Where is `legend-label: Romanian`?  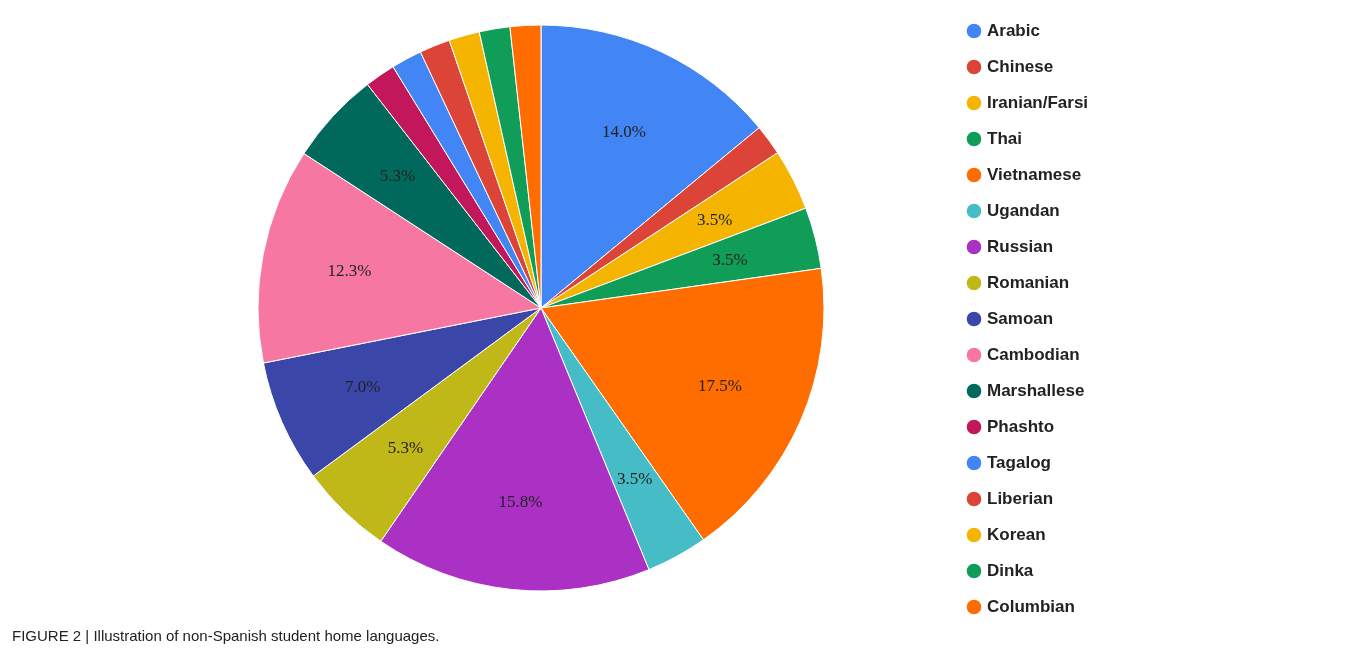 legend-label: Romanian is located at coordinates (1028, 282).